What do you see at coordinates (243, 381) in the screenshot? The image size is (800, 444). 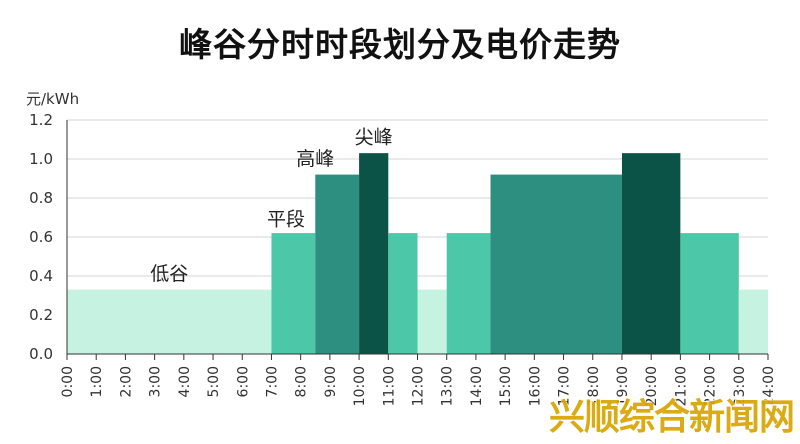 I see `x-tick-label: 6:00` at bounding box center [243, 381].